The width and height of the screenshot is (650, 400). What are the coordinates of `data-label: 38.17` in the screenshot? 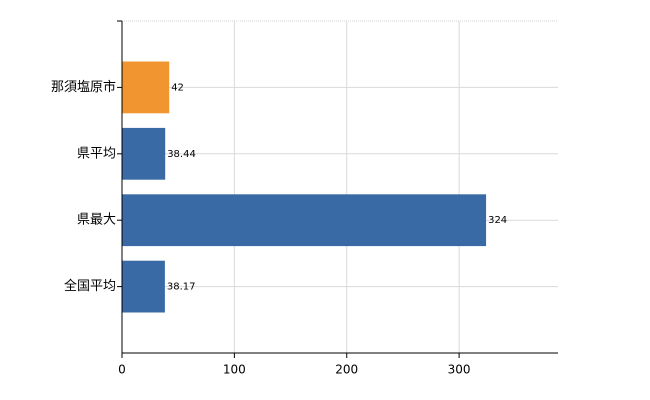 It's located at (181, 287).